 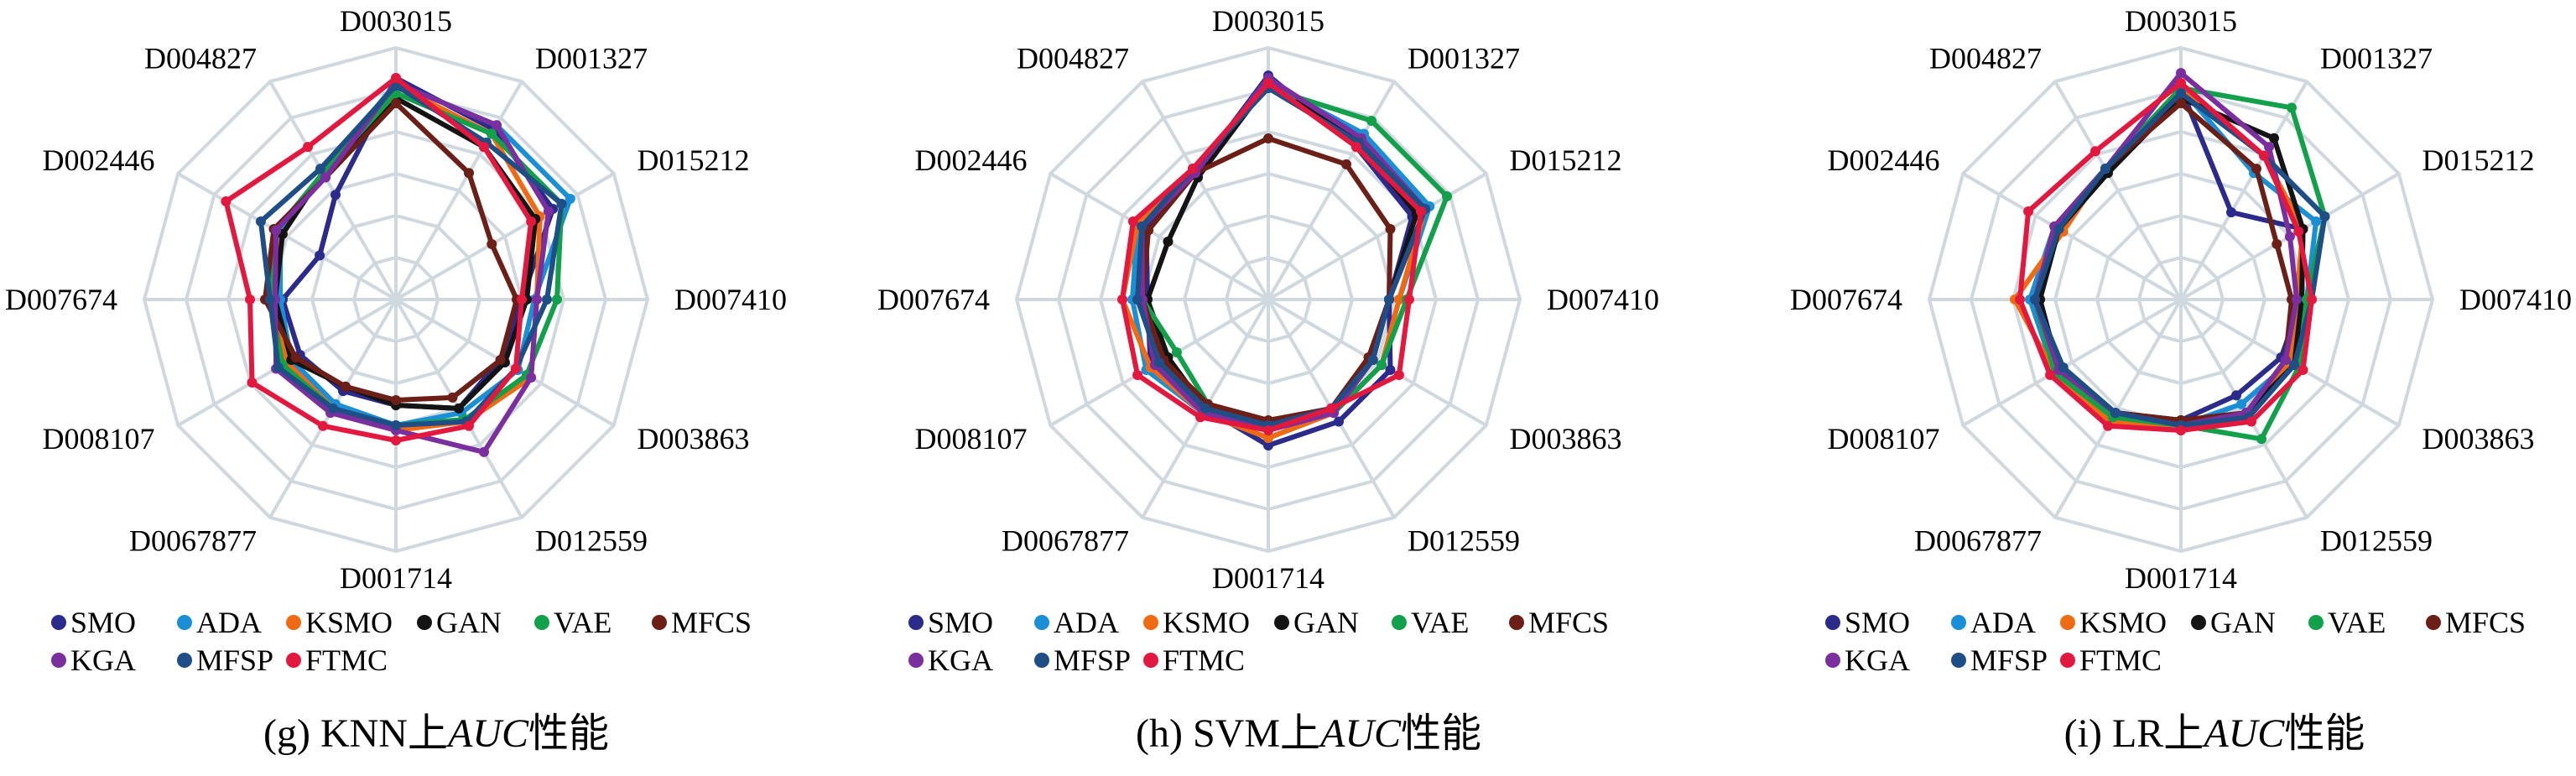 I want to click on legend-label-MFSP: MFSP, so click(x=234, y=660).